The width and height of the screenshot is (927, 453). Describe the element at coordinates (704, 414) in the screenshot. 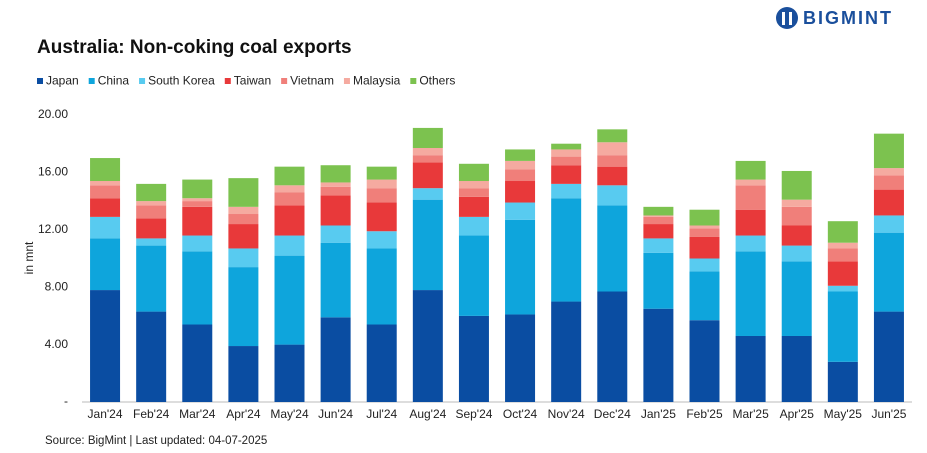

I see `x-tick-label: Feb'25` at that location.